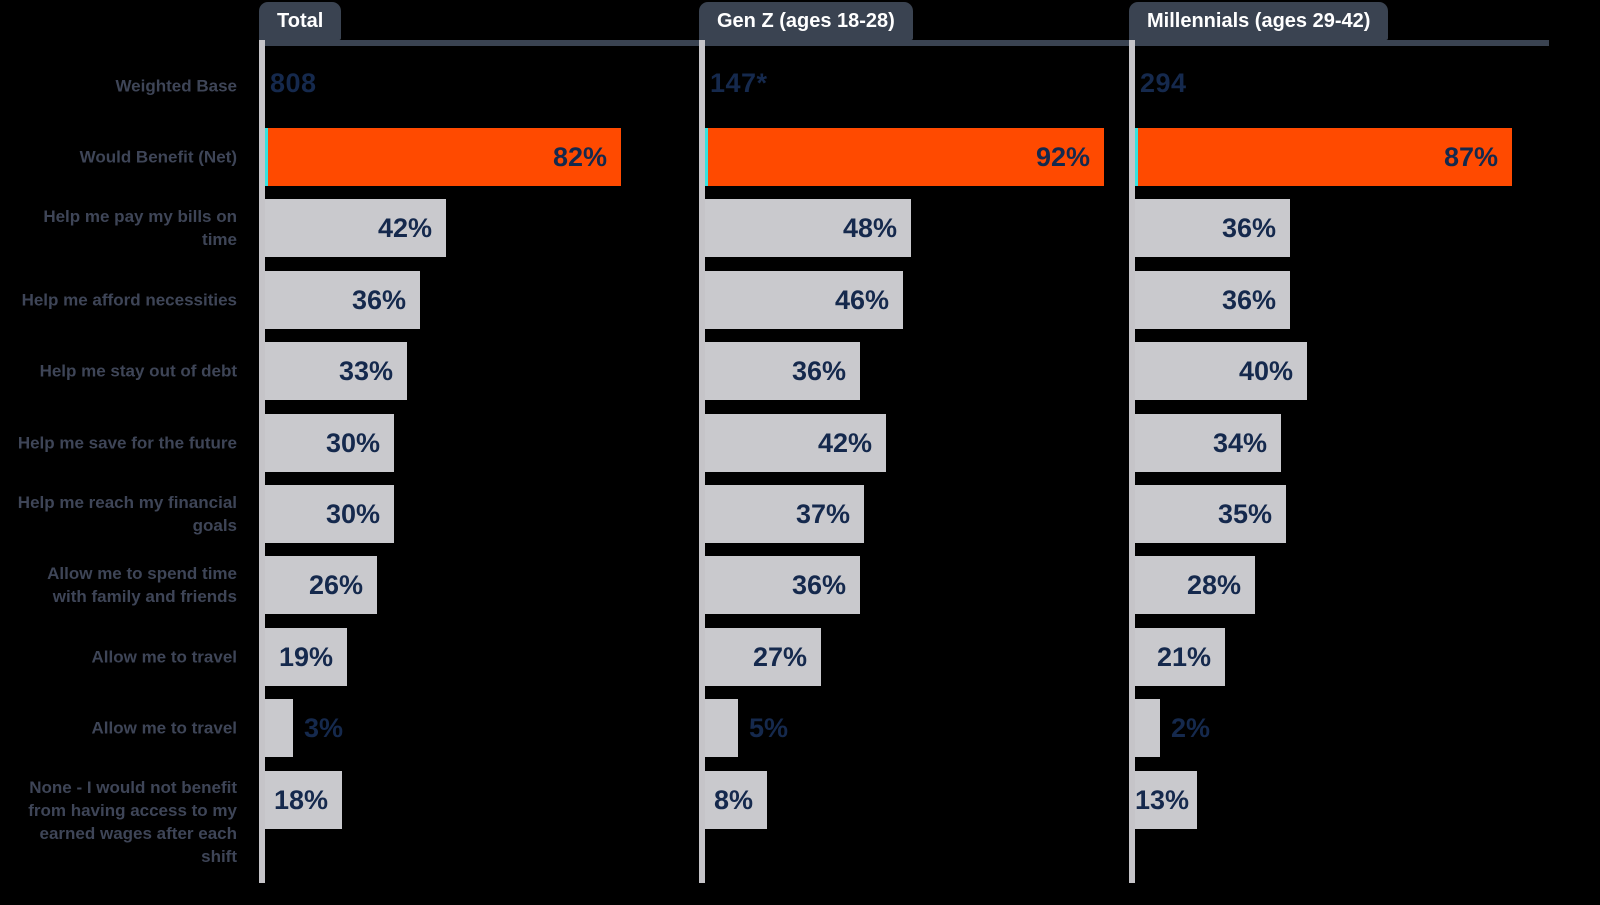  What do you see at coordinates (822, 514) in the screenshot?
I see `bar-value: 37%` at bounding box center [822, 514].